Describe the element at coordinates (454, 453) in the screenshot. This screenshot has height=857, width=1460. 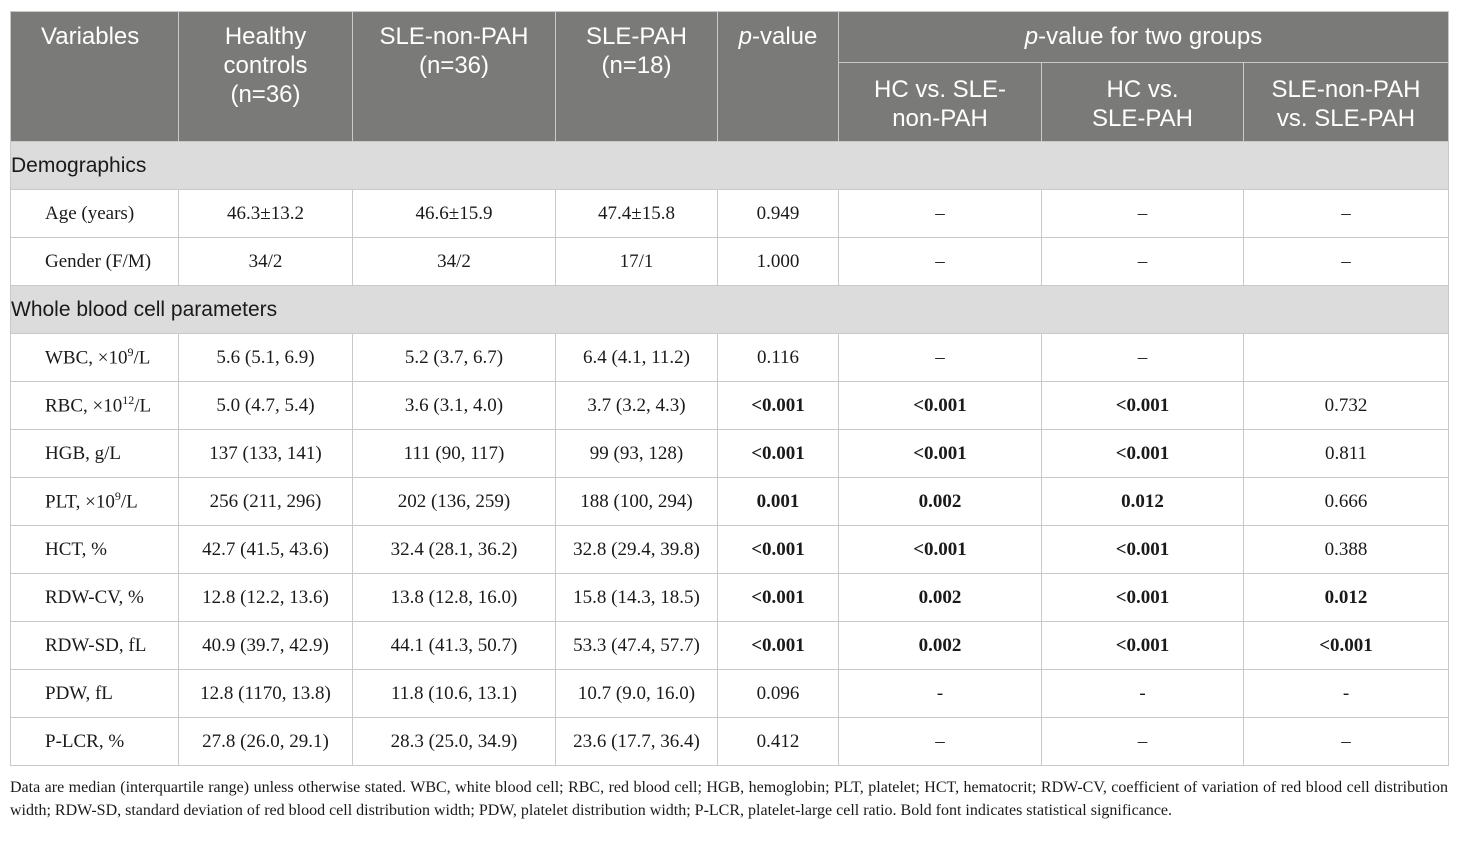
I see `cell-non-pah: 111 (90, 117)` at that location.